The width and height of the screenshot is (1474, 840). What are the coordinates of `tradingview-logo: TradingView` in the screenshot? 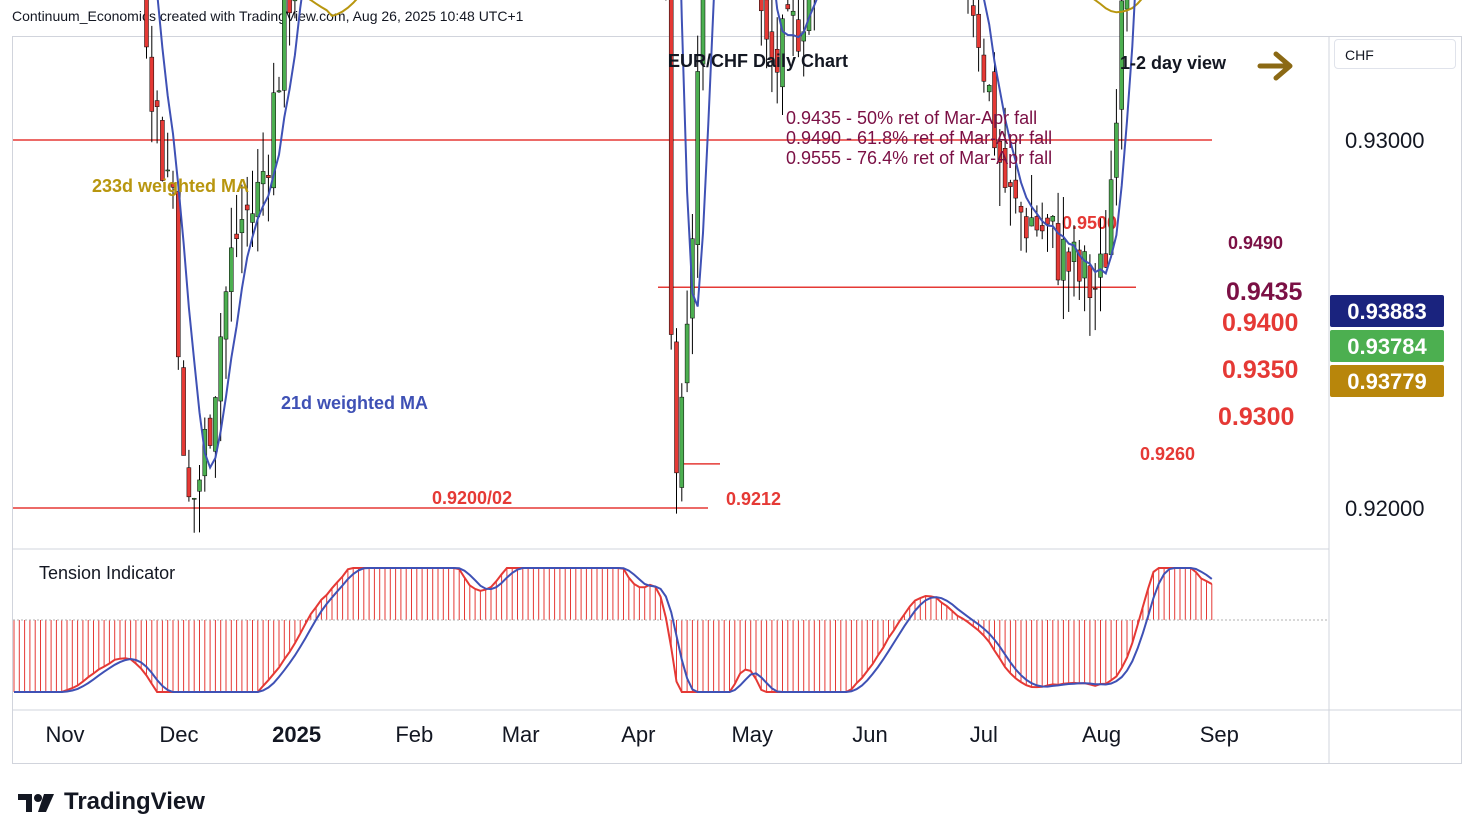 It's located at (110, 802).